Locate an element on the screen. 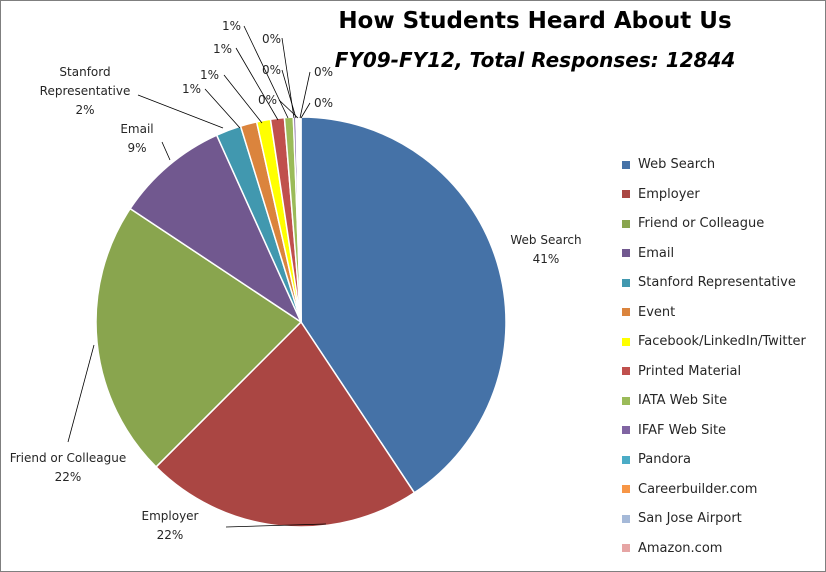 The image size is (826, 572). legend-label: IFAF Web Site is located at coordinates (682, 430).